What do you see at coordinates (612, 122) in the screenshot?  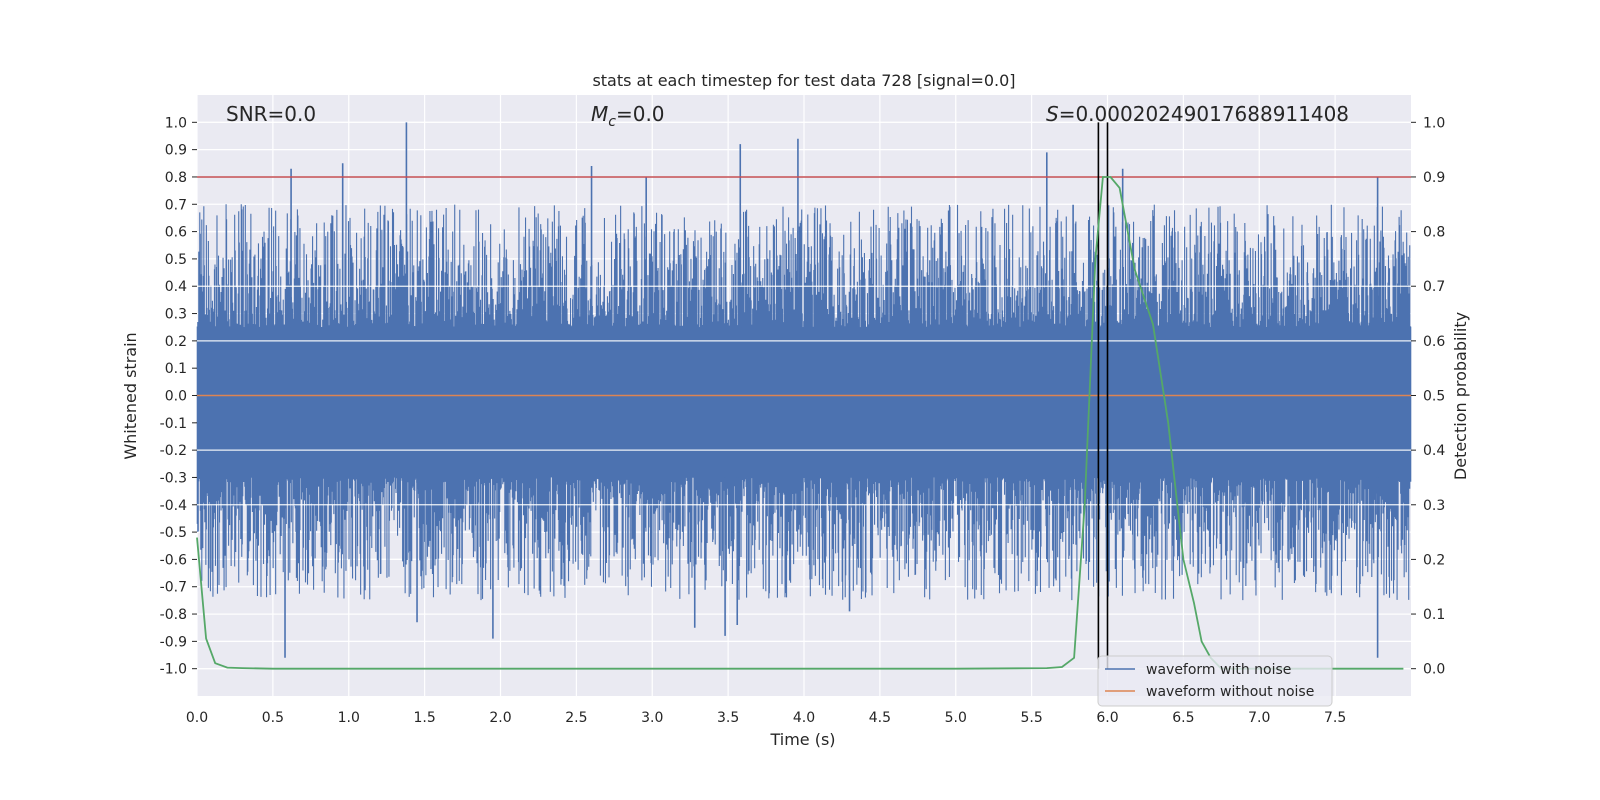 I see `mc-subscript: c` at bounding box center [612, 122].